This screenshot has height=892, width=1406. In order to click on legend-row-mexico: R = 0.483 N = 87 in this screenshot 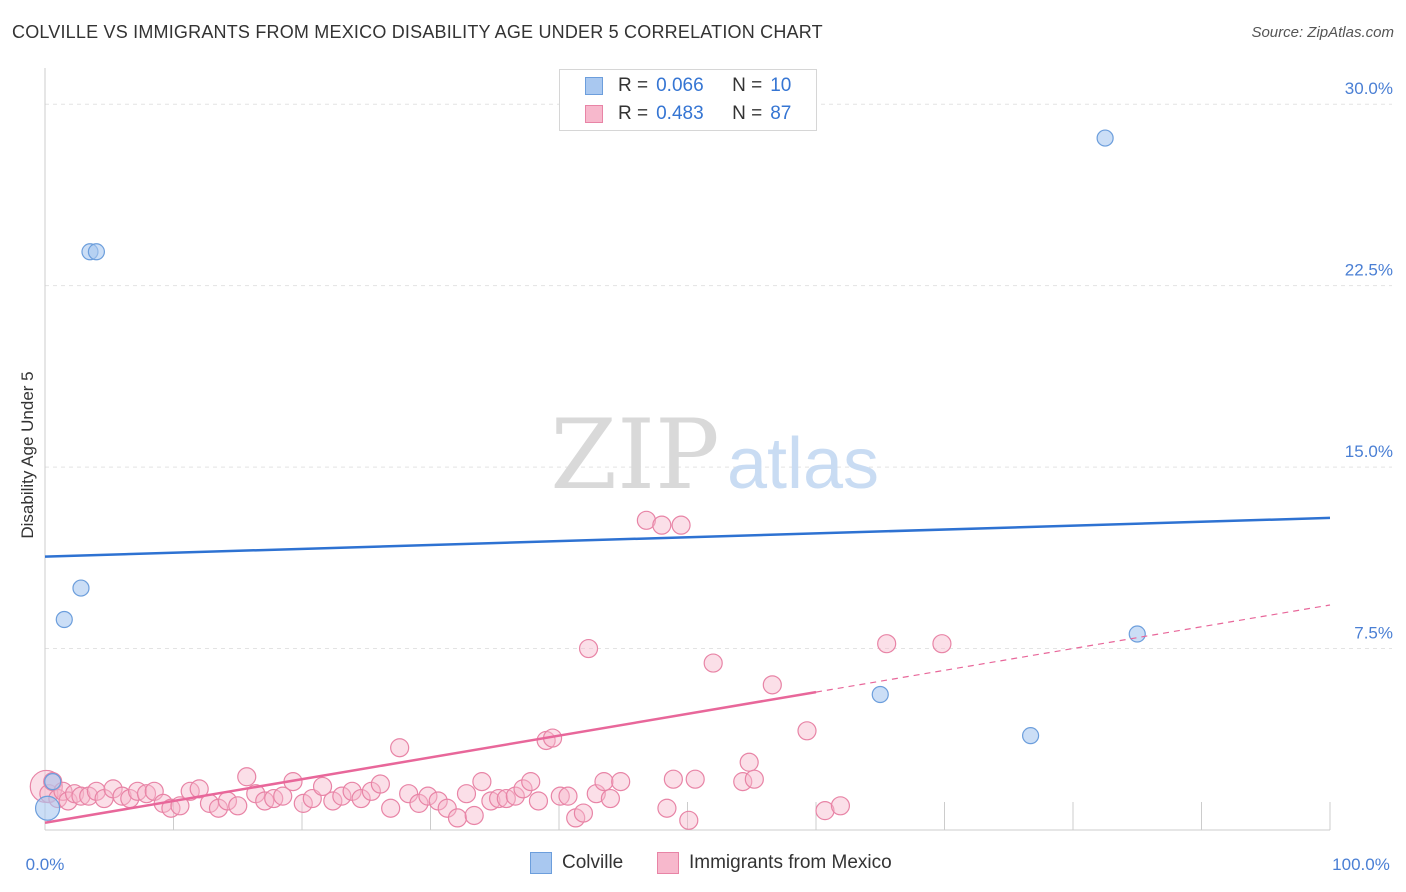, I will do `click(688, 114)`.